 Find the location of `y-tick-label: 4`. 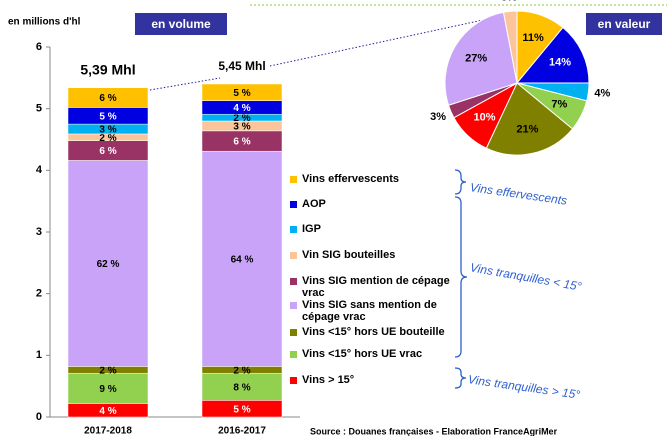

y-tick-label: 4 is located at coordinates (39, 170).